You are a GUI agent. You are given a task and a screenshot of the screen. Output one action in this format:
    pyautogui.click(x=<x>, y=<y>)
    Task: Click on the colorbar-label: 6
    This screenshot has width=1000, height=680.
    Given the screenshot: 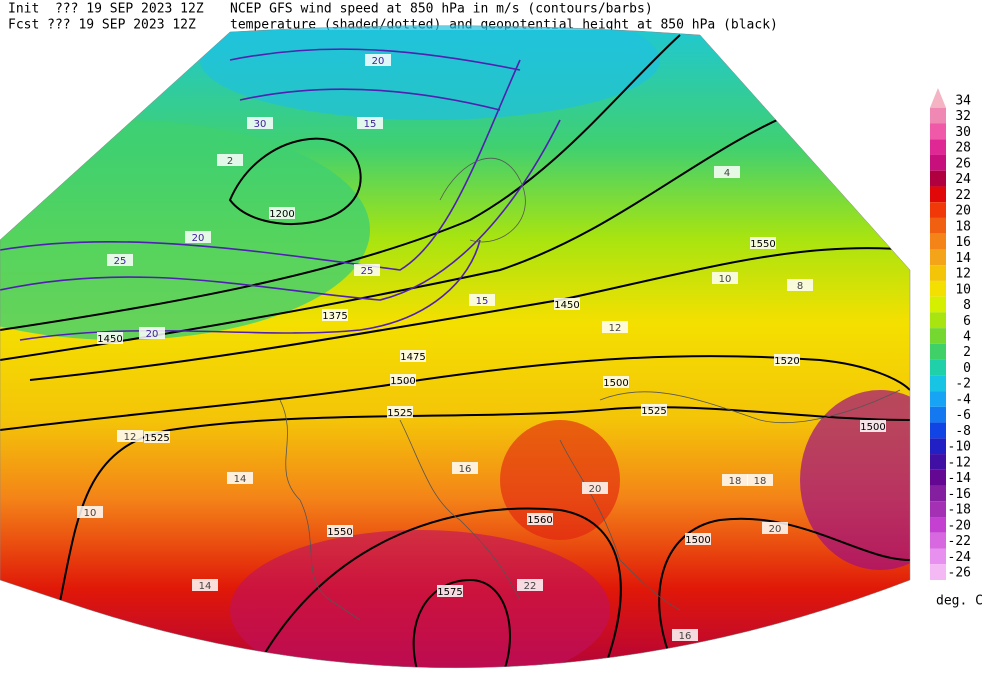 What is the action you would take?
    pyautogui.click(x=967, y=321)
    